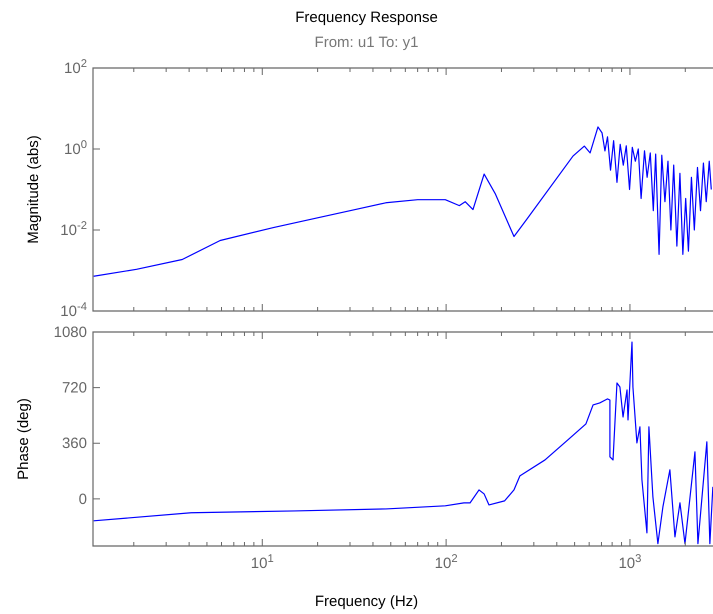 This screenshot has width=713, height=614. What do you see at coordinates (366, 42) in the screenshot?
I see `chart-subtitle: From: u1 To: y1` at bounding box center [366, 42].